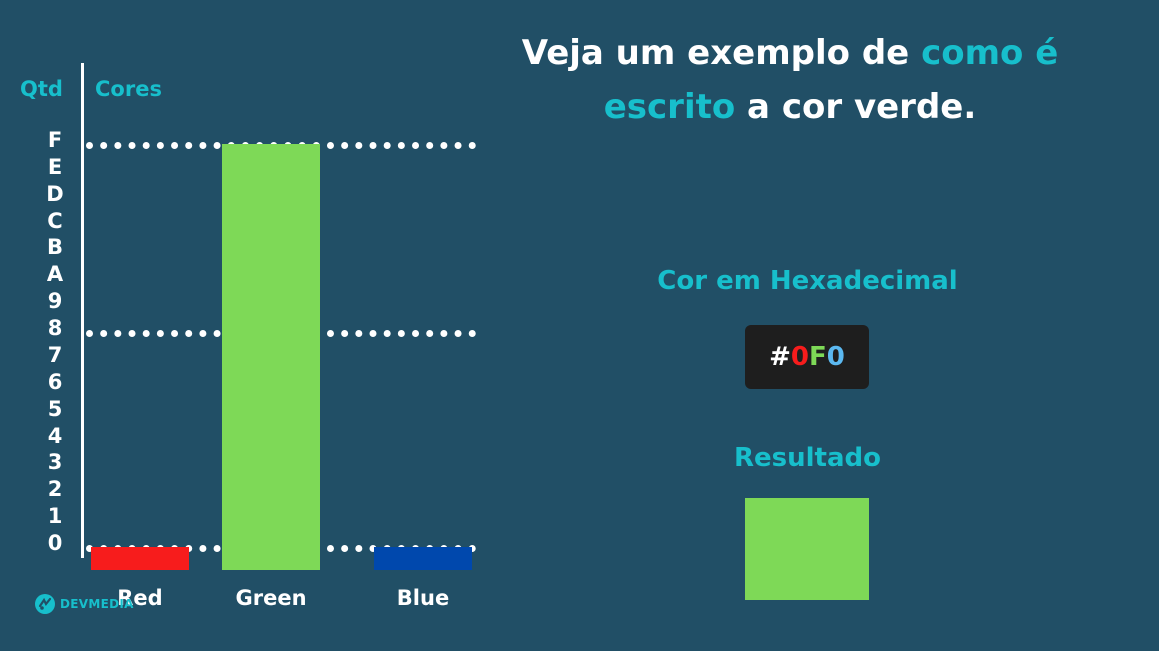 Image resolution: width=1159 pixels, height=651 pixels. I want to click on category-label-green: Green, so click(271, 598).